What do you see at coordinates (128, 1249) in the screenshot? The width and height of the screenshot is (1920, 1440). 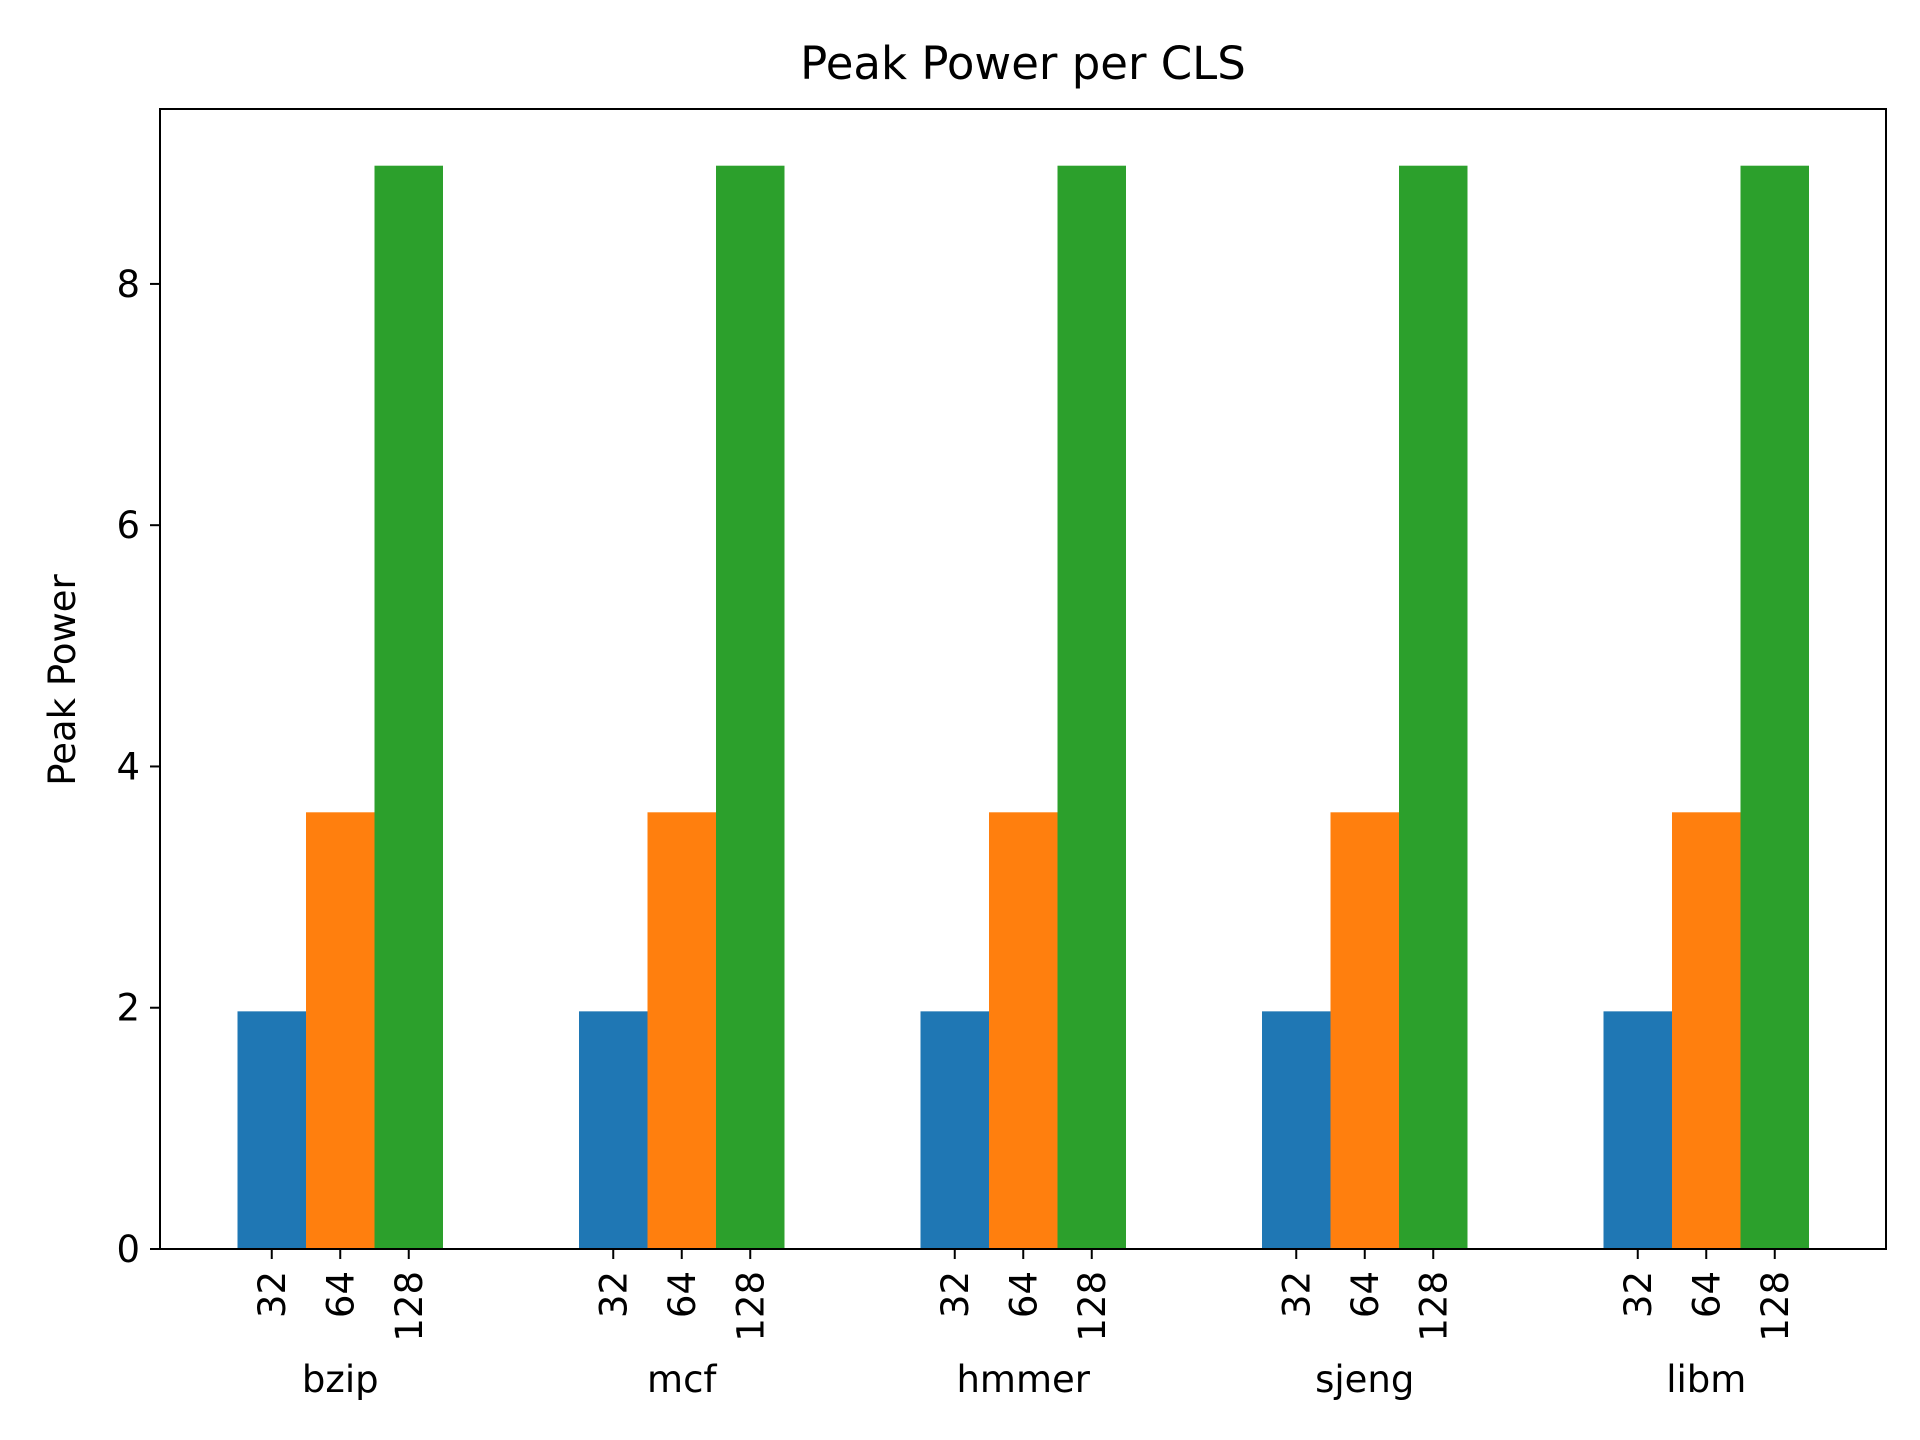 I see `y-tick-label: 0` at bounding box center [128, 1249].